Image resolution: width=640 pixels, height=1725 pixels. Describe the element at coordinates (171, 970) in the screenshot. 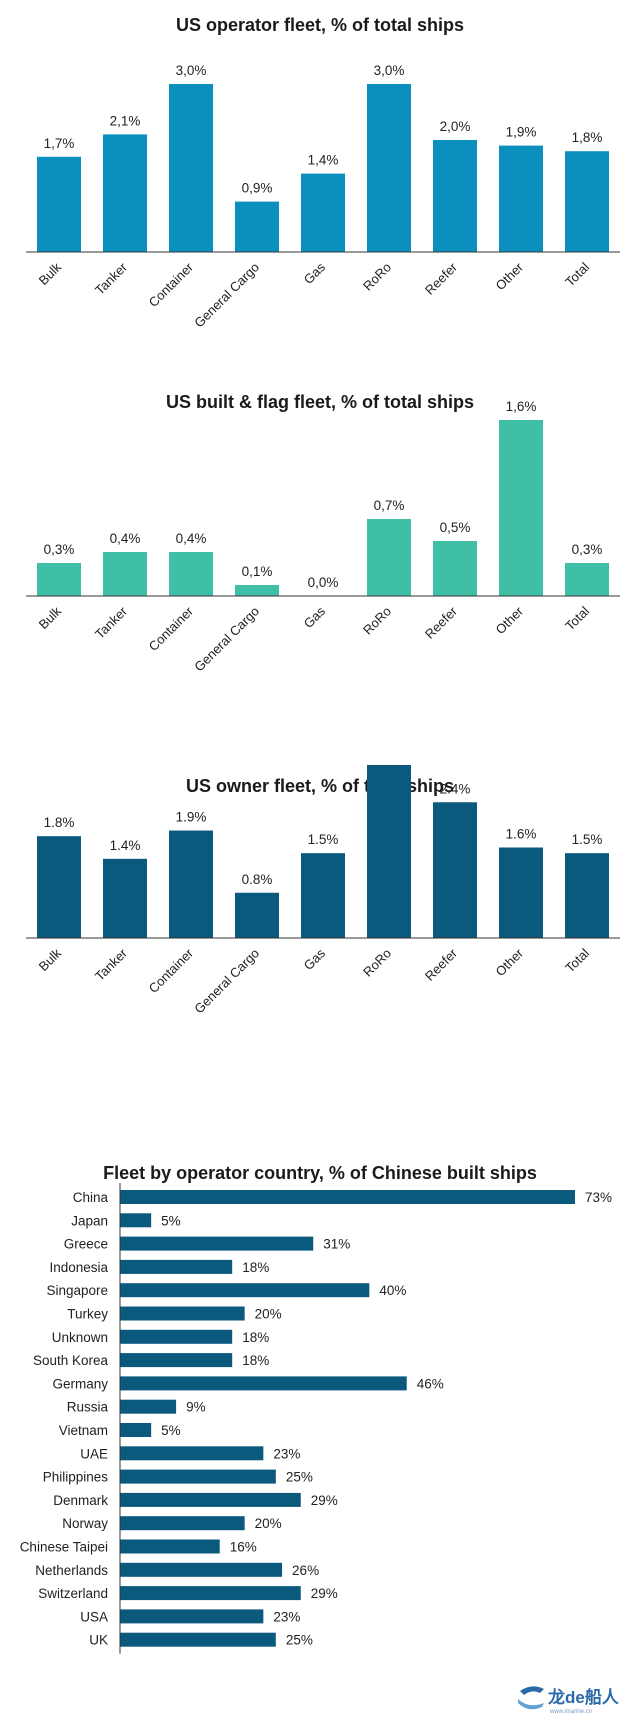

I see `category-label: Container` at that location.